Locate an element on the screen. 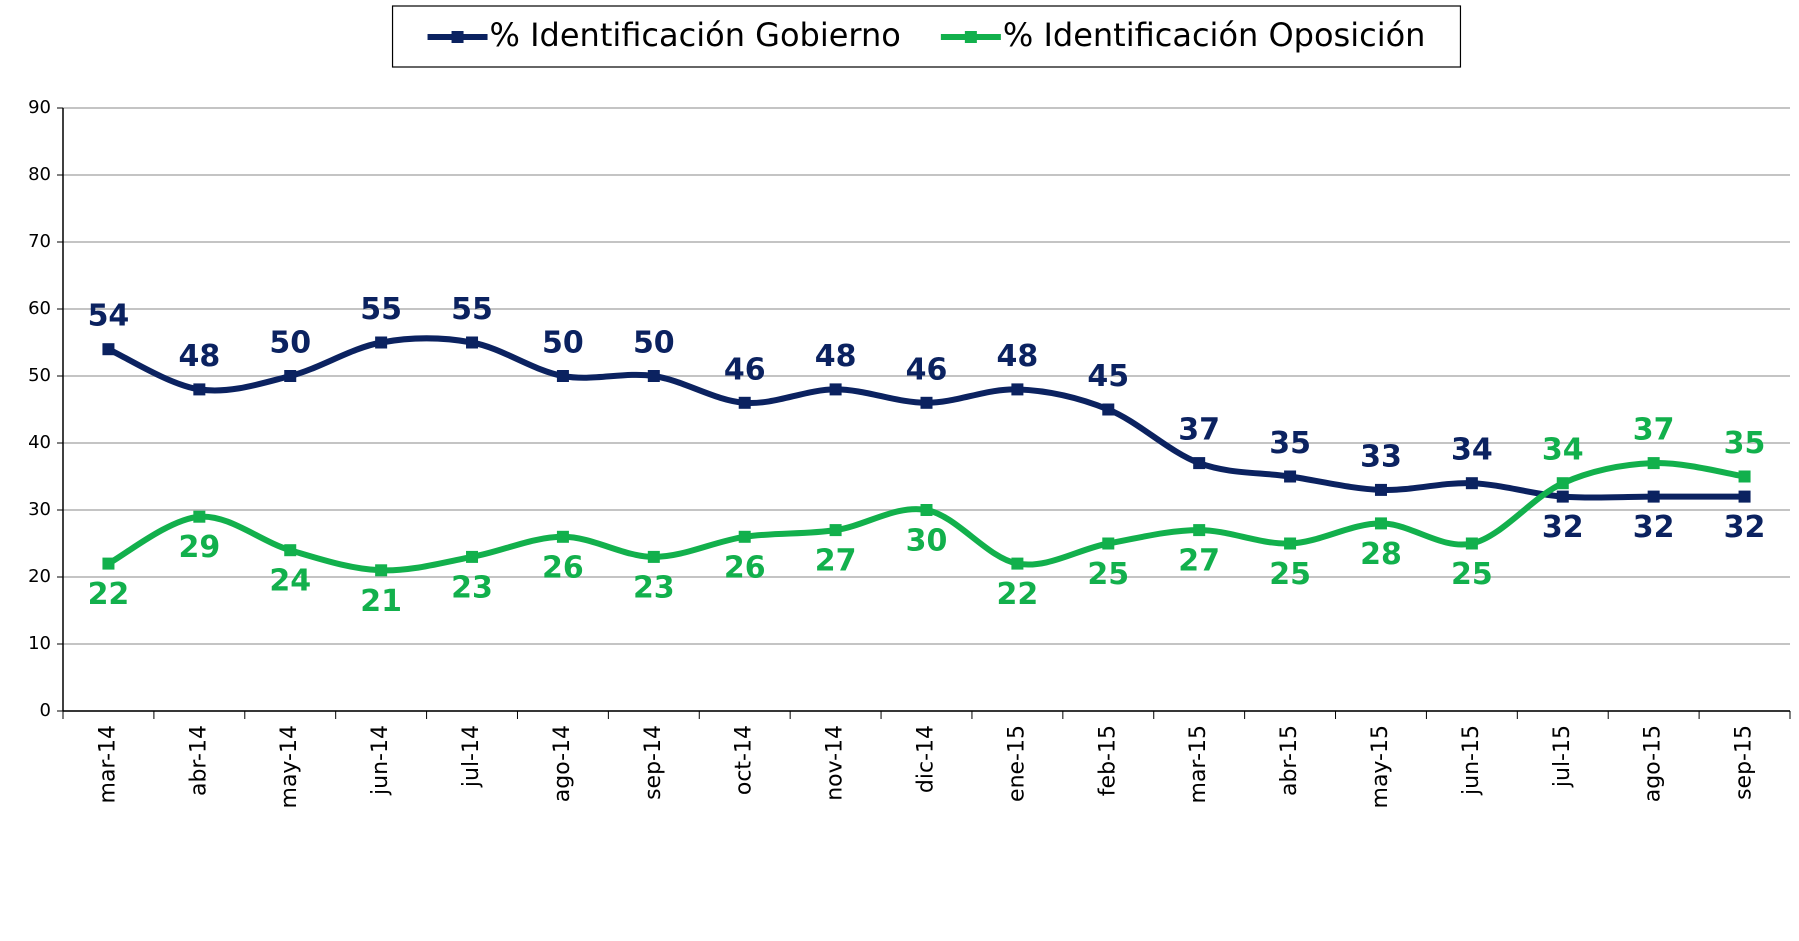  y-tick-label: 0 is located at coordinates (45, 710).